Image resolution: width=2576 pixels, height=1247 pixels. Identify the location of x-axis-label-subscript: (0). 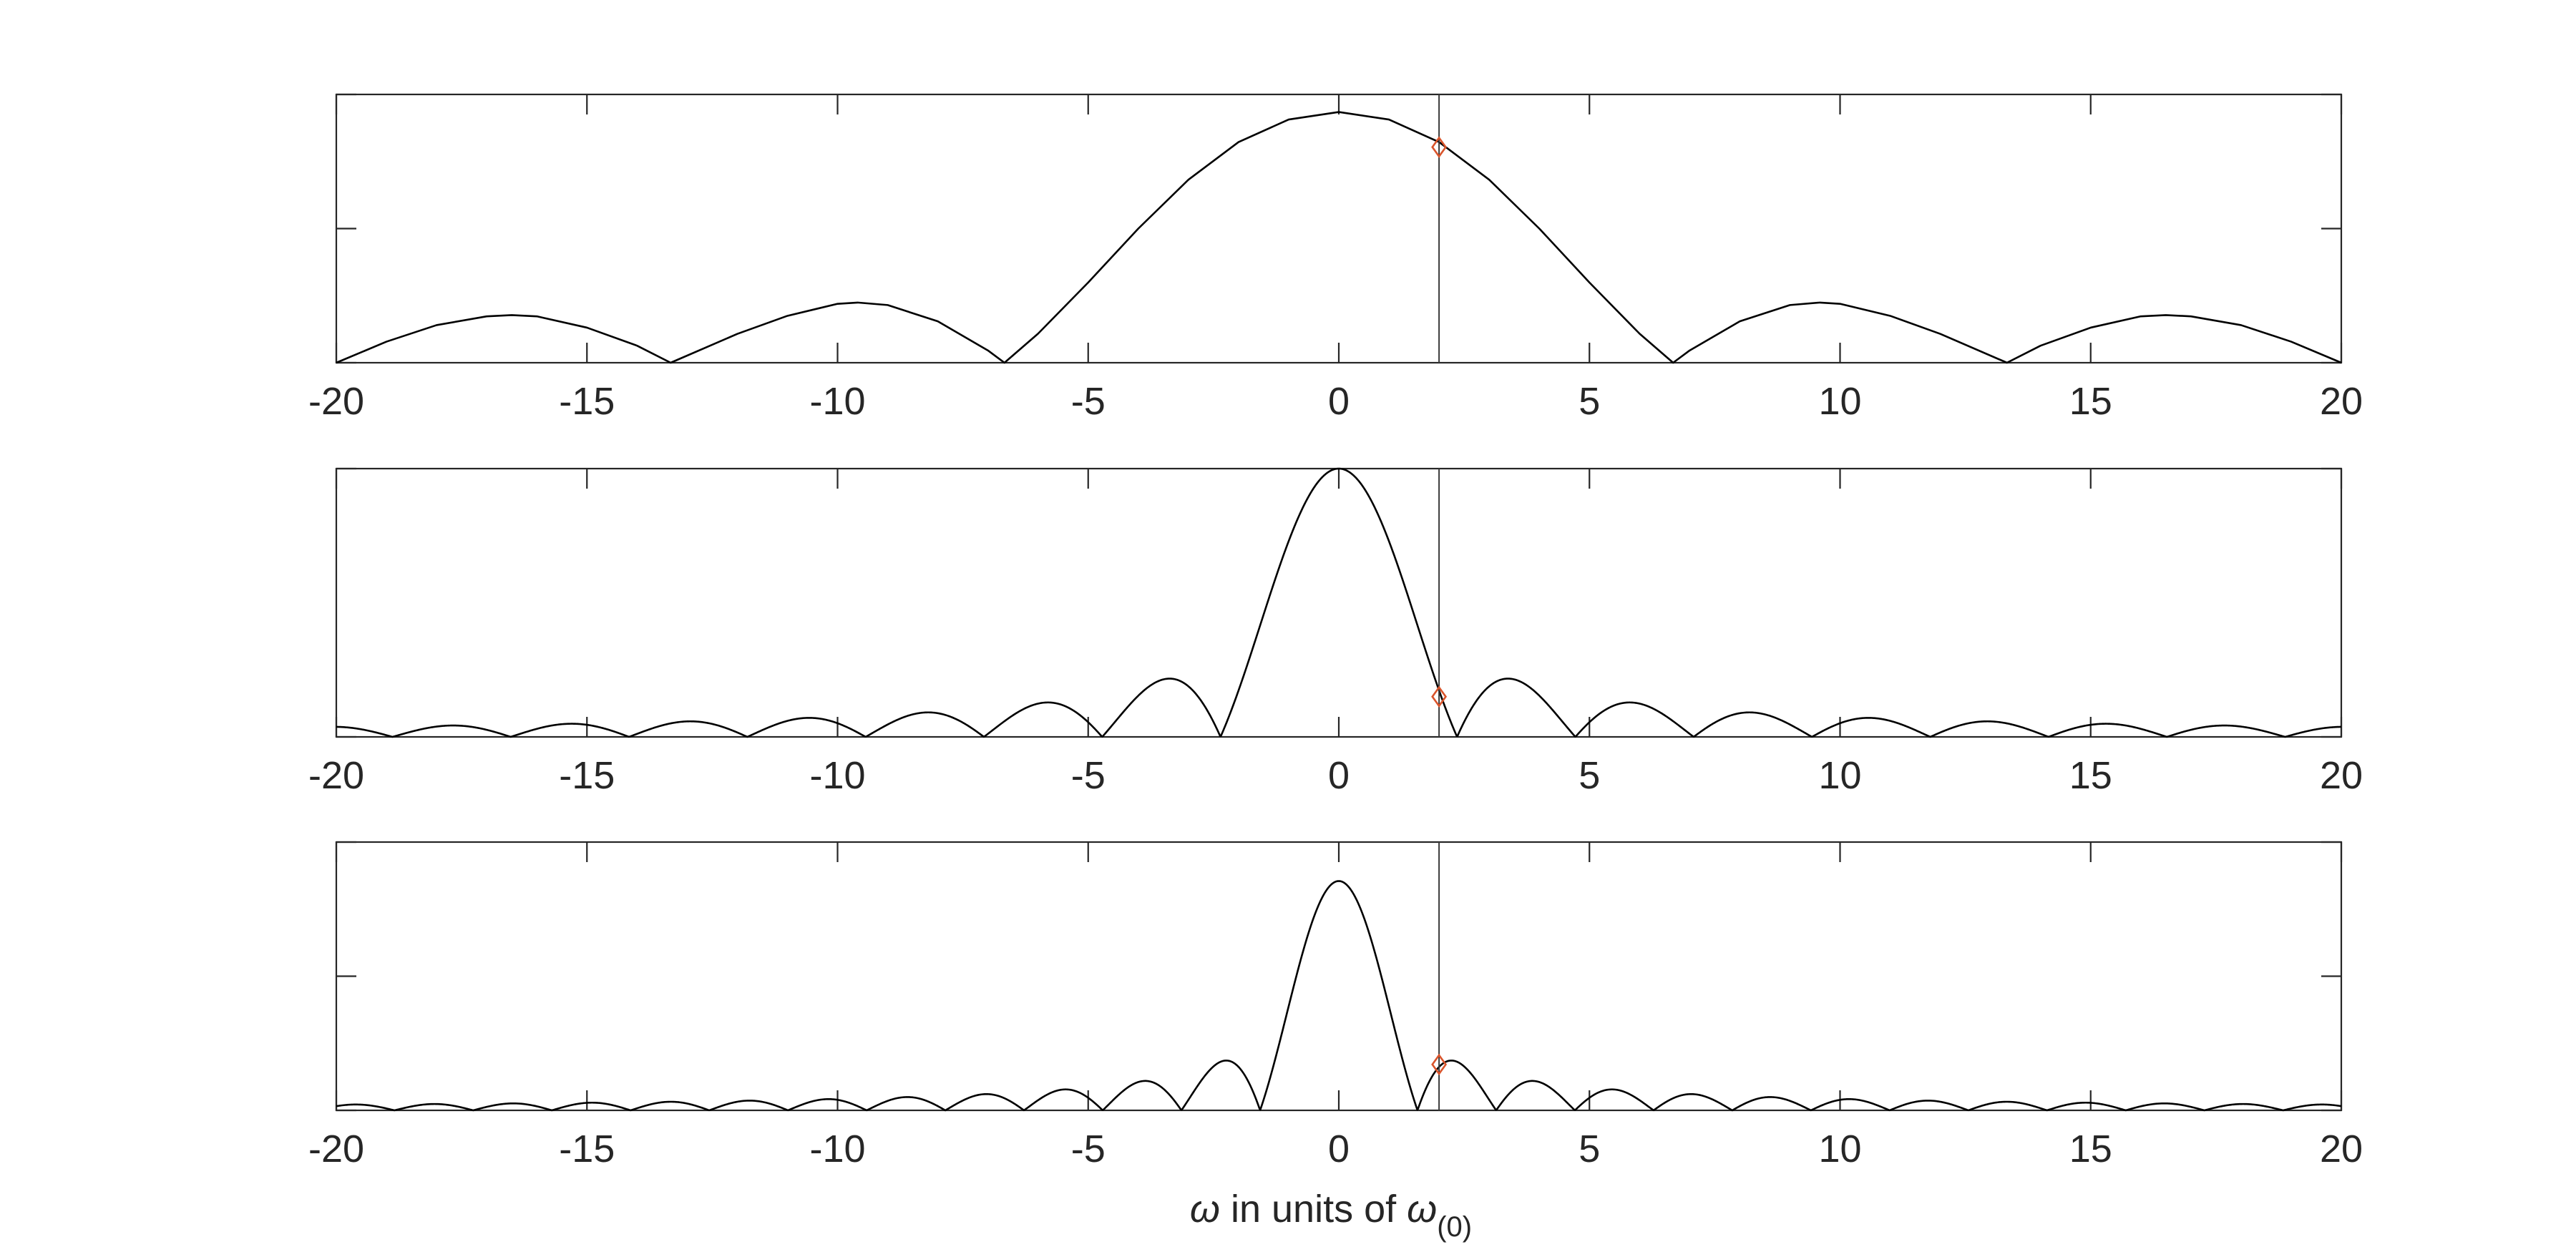
(1454, 1227).